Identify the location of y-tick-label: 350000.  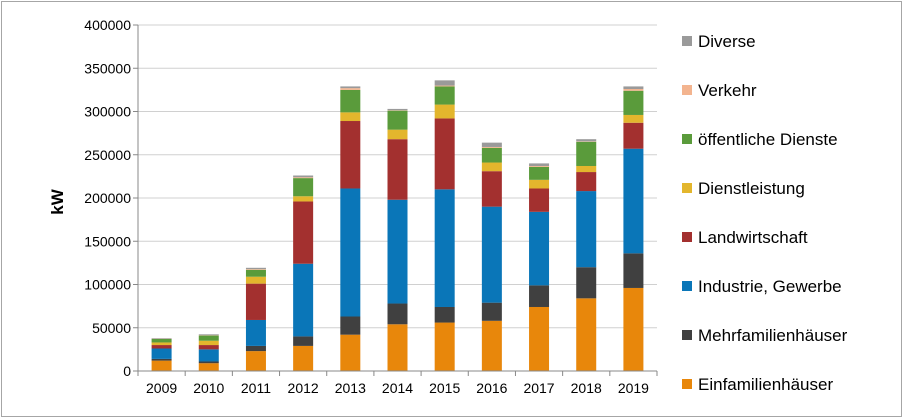
(107, 68).